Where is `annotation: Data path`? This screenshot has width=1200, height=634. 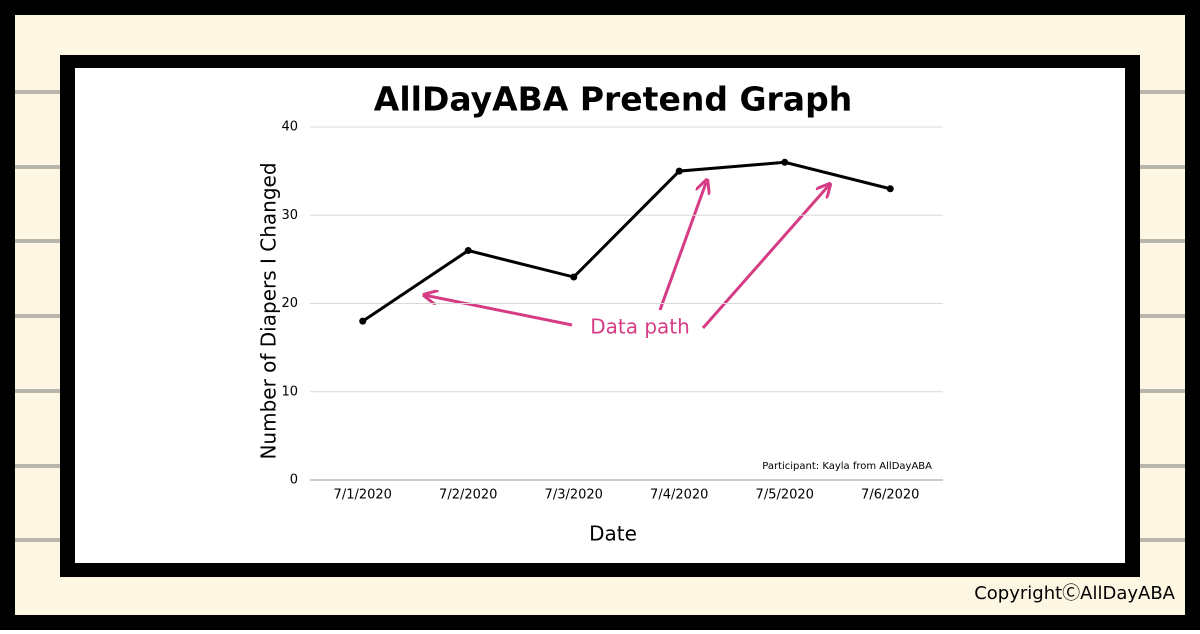
annotation: Data path is located at coordinates (640, 327).